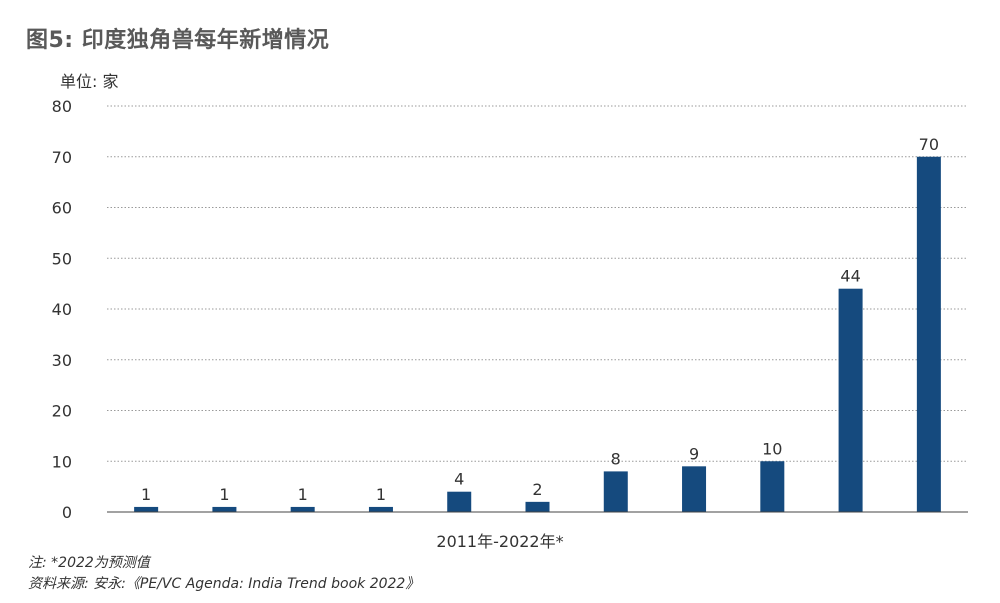  I want to click on unit-label: 单位: 家, so click(89, 81).